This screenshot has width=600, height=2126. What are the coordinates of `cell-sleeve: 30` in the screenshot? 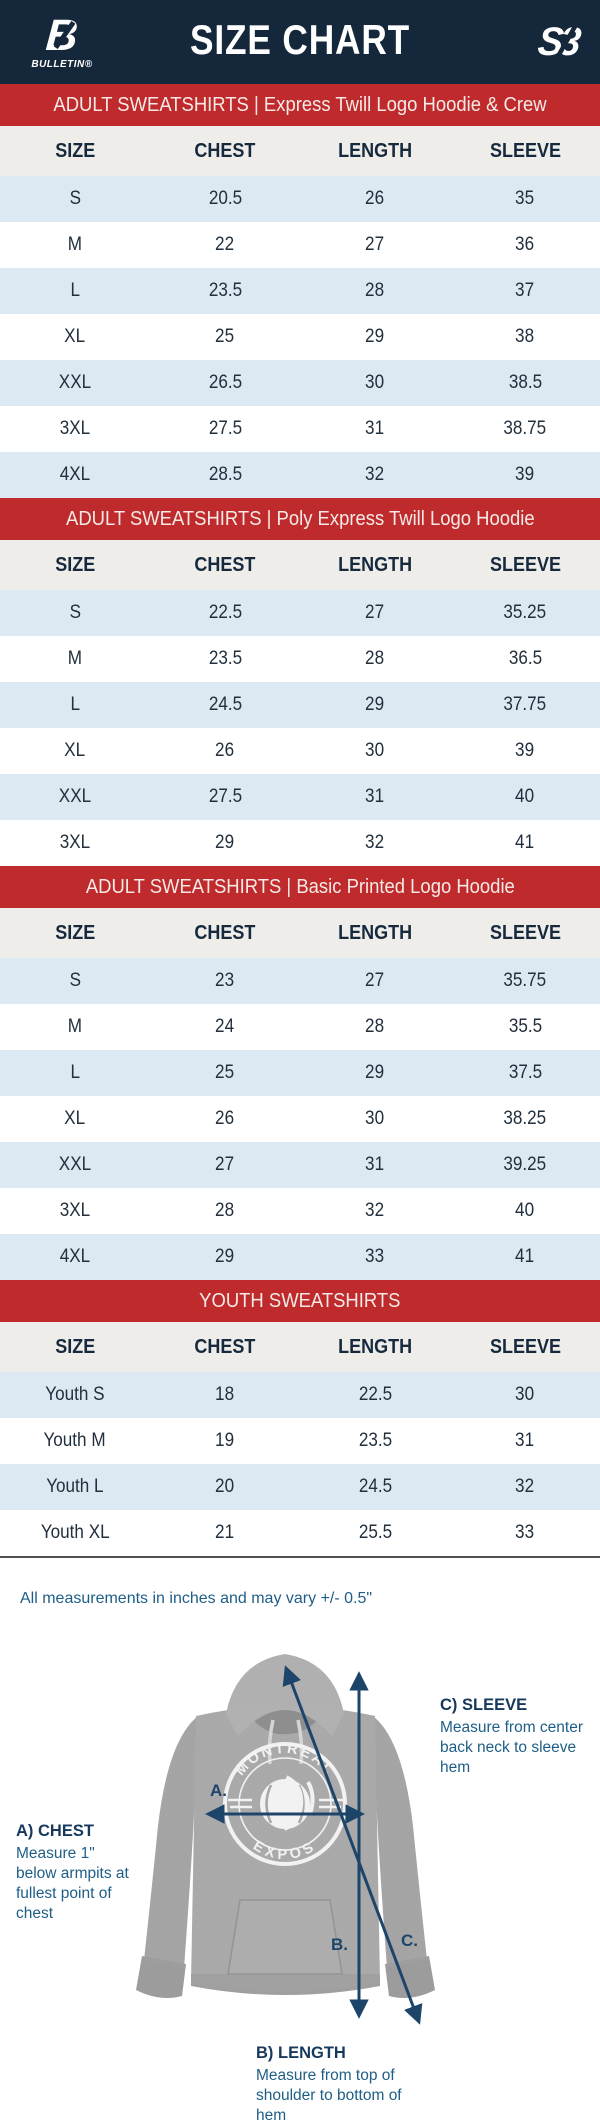 It's located at (525, 1394).